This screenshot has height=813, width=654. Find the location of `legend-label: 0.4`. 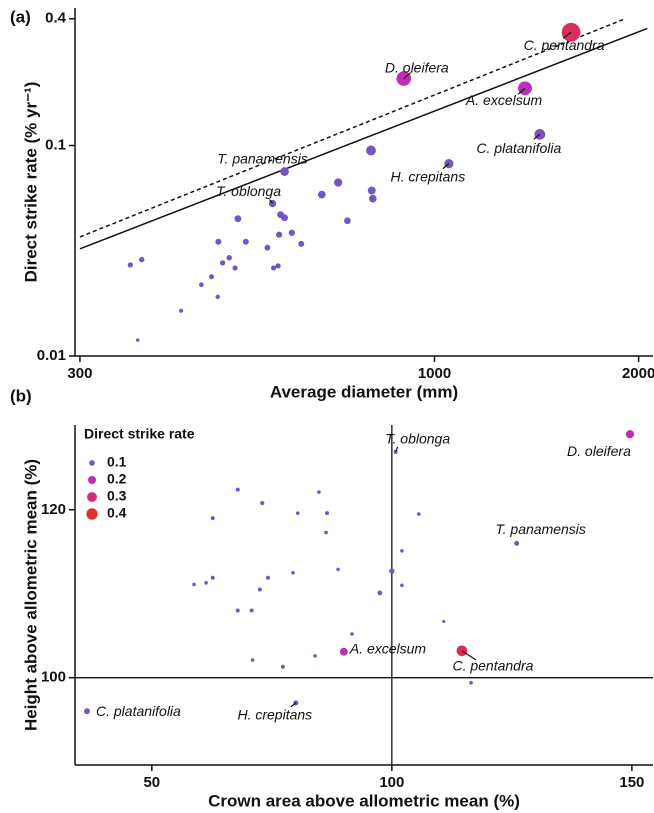

legend-label: 0.4 is located at coordinates (117, 513).